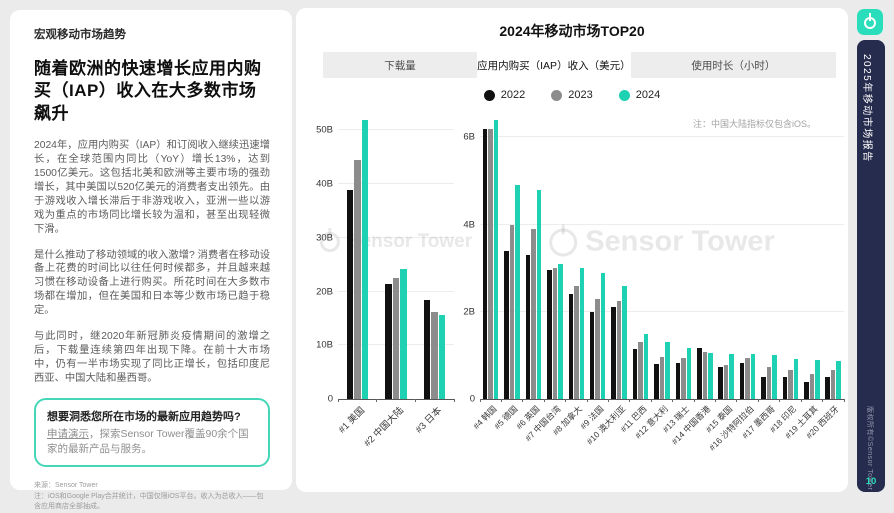 This screenshot has width=894, height=513. I want to click on tab-downloads: 下载量, so click(400, 65).